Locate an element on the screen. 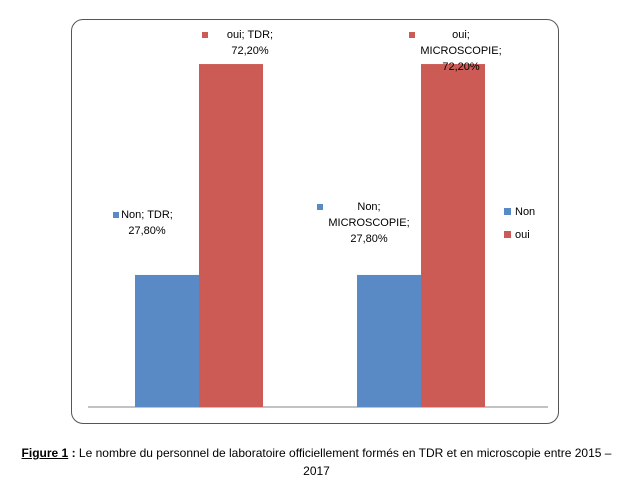 This screenshot has height=497, width=633. legend-swatch-non is located at coordinates (507, 211).